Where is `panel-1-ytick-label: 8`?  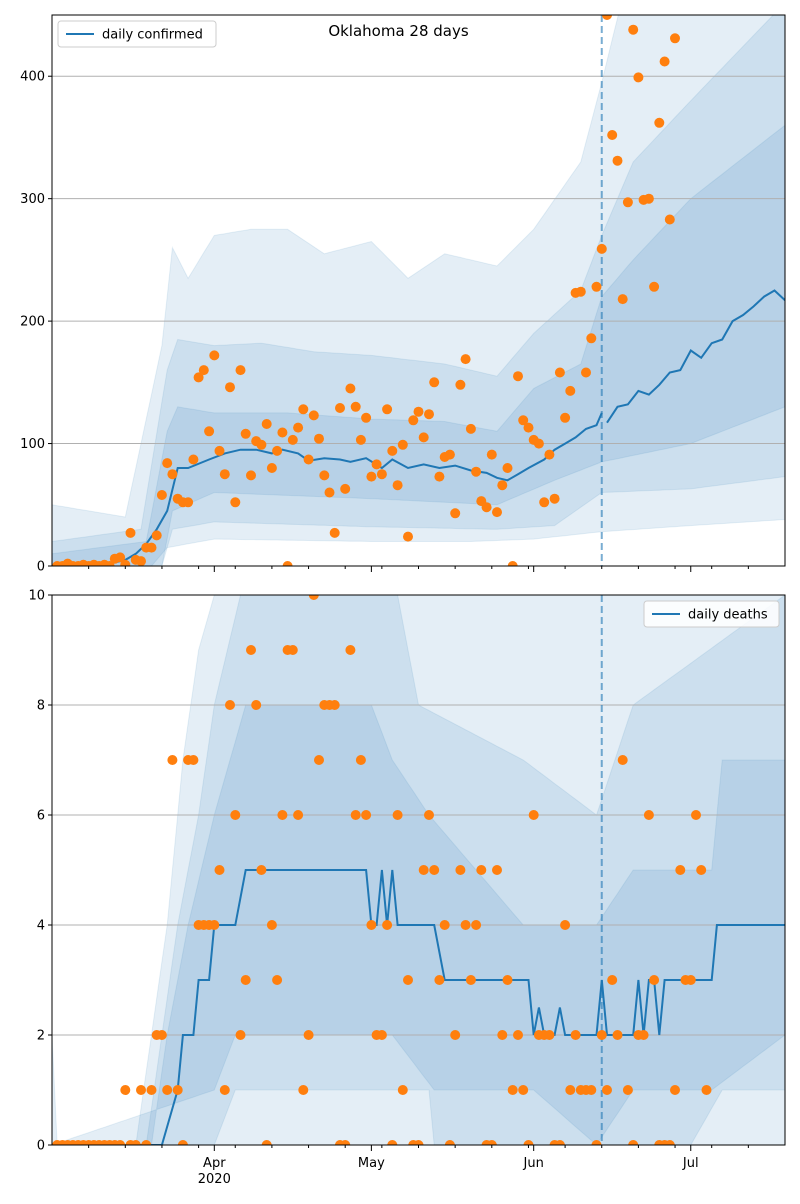
panel-1-ytick-label: 8 is located at coordinates (41, 706).